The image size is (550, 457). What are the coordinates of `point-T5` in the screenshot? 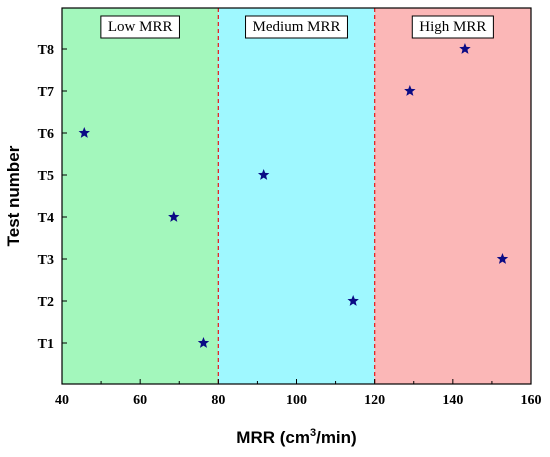 It's located at (263, 174).